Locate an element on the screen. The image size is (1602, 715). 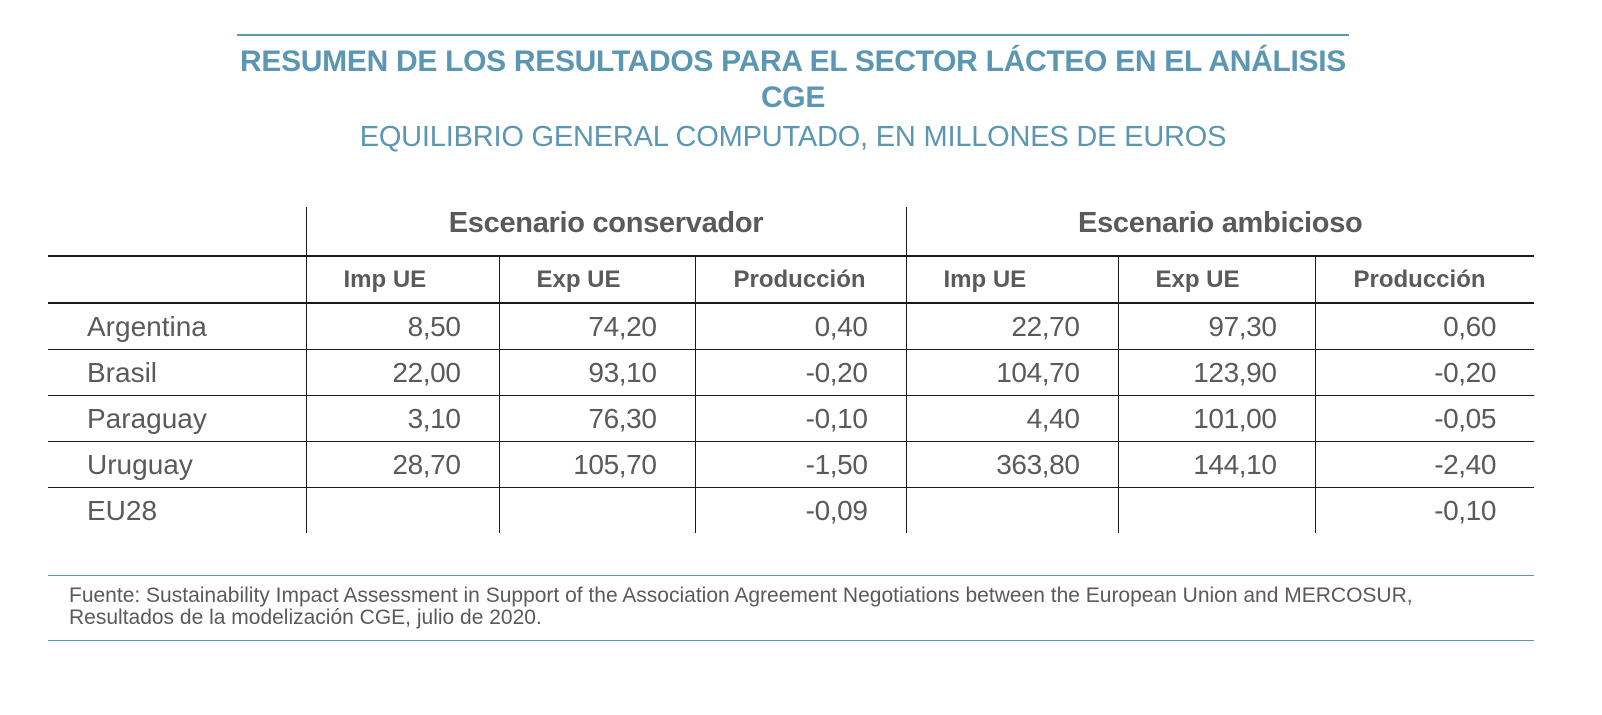
cell-value: 97,30 is located at coordinates (1216, 326).